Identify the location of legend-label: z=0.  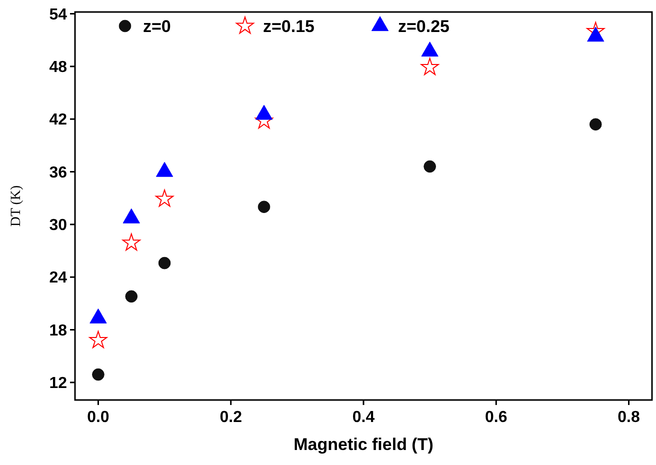
(157, 26).